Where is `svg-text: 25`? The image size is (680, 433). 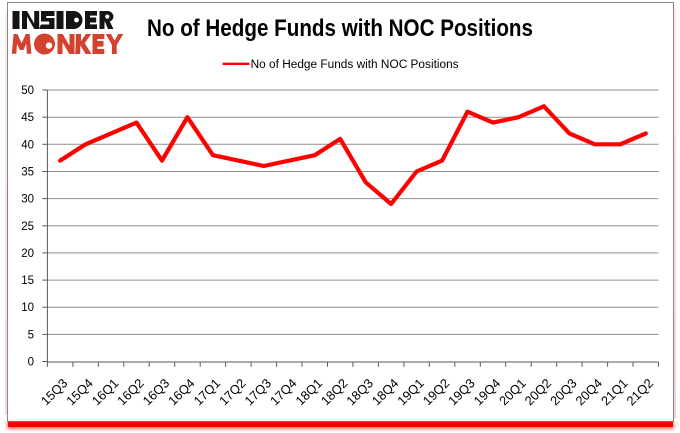
svg-text: 25 is located at coordinates (27, 227).